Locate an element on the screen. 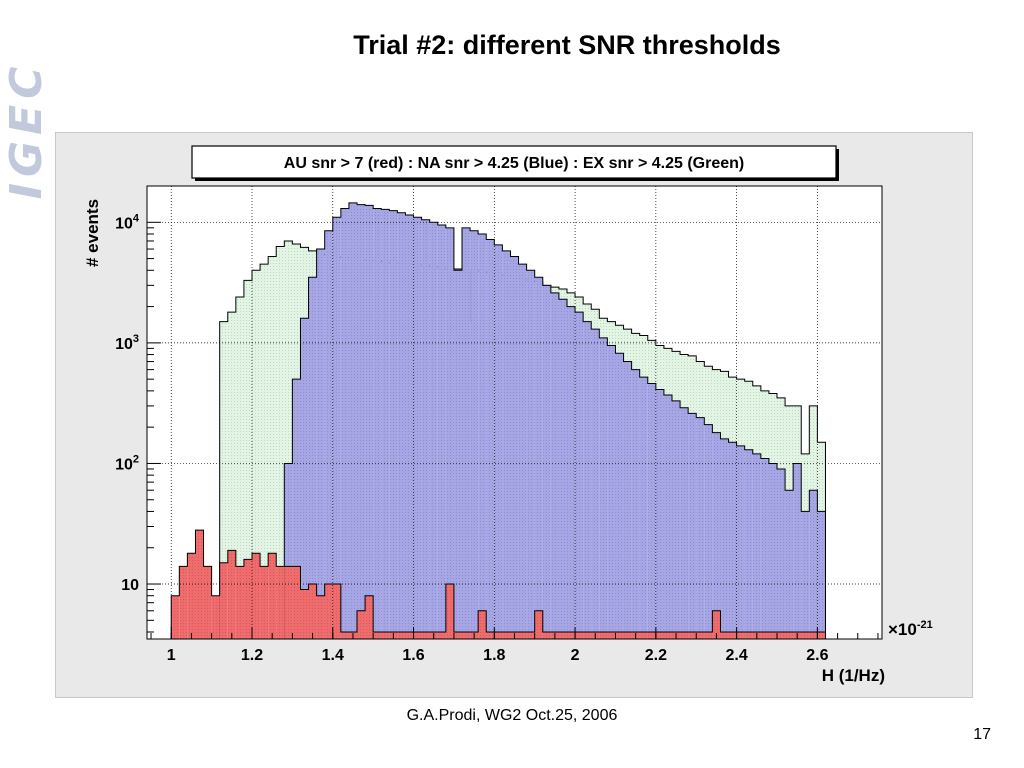  y-tick-label: 10² is located at coordinates (127, 463).